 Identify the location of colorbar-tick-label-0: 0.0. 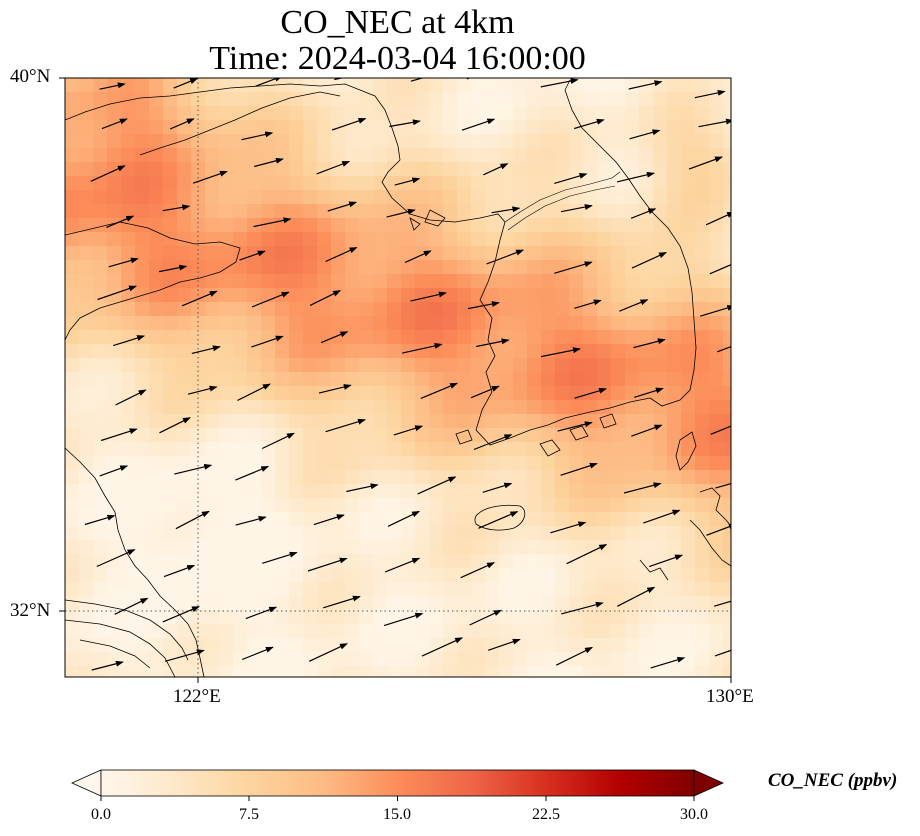
(101, 814).